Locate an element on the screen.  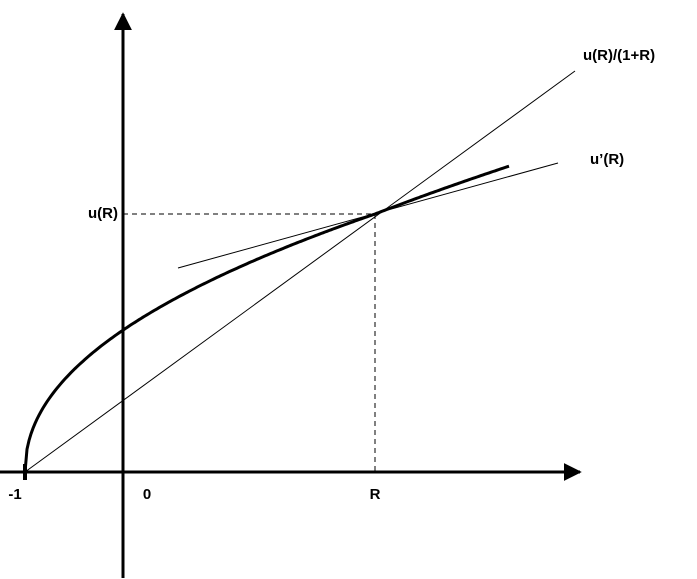
tangent-label: u’(R) is located at coordinates (607, 159).